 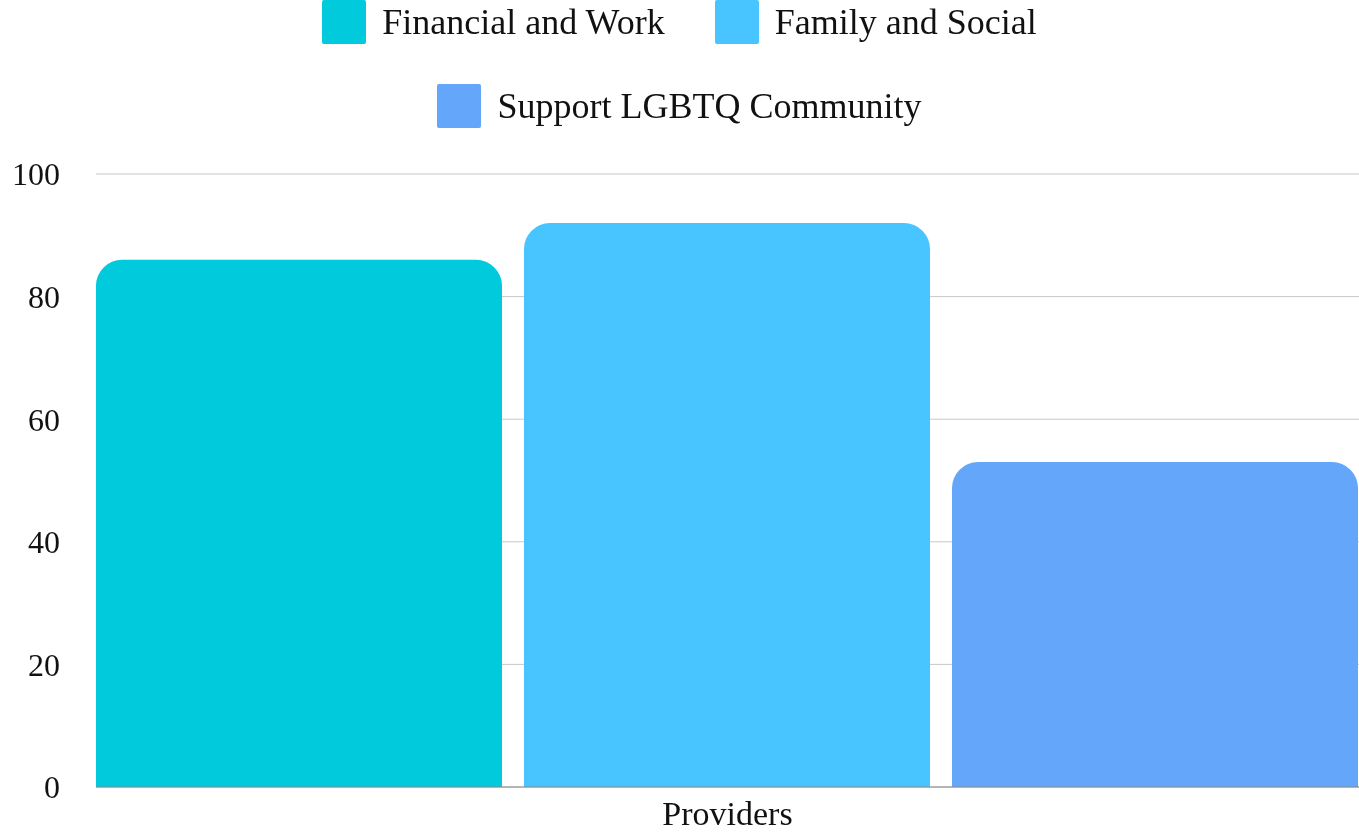 I want to click on legend-label: Financial and Work, so click(x=523, y=22).